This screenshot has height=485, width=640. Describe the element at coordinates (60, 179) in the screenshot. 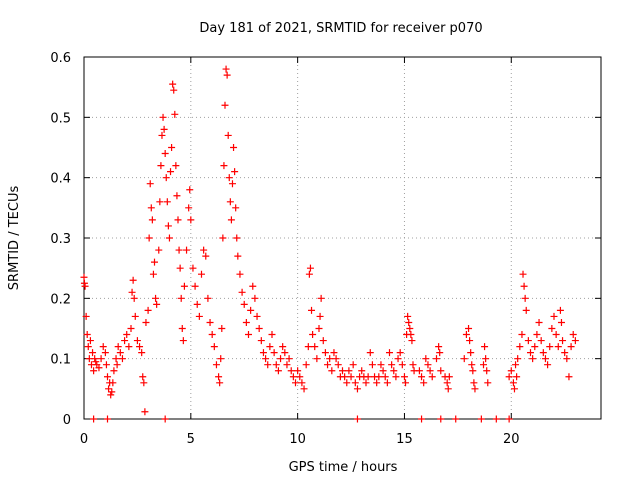

I see `y-tick-label: 0.4` at that location.